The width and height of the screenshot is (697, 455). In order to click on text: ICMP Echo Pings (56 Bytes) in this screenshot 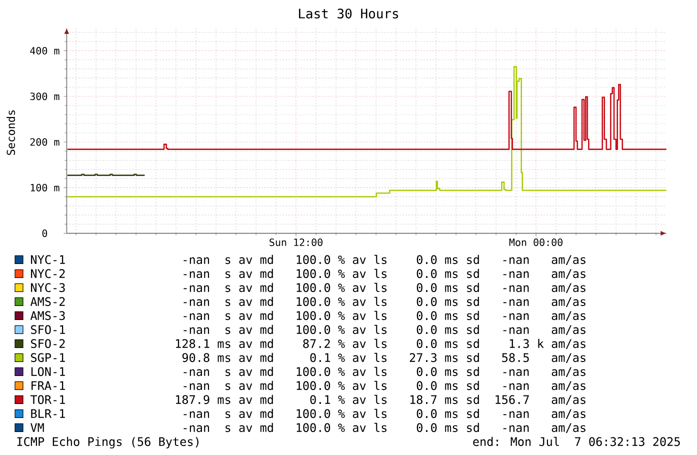, I will do `click(107, 442)`.